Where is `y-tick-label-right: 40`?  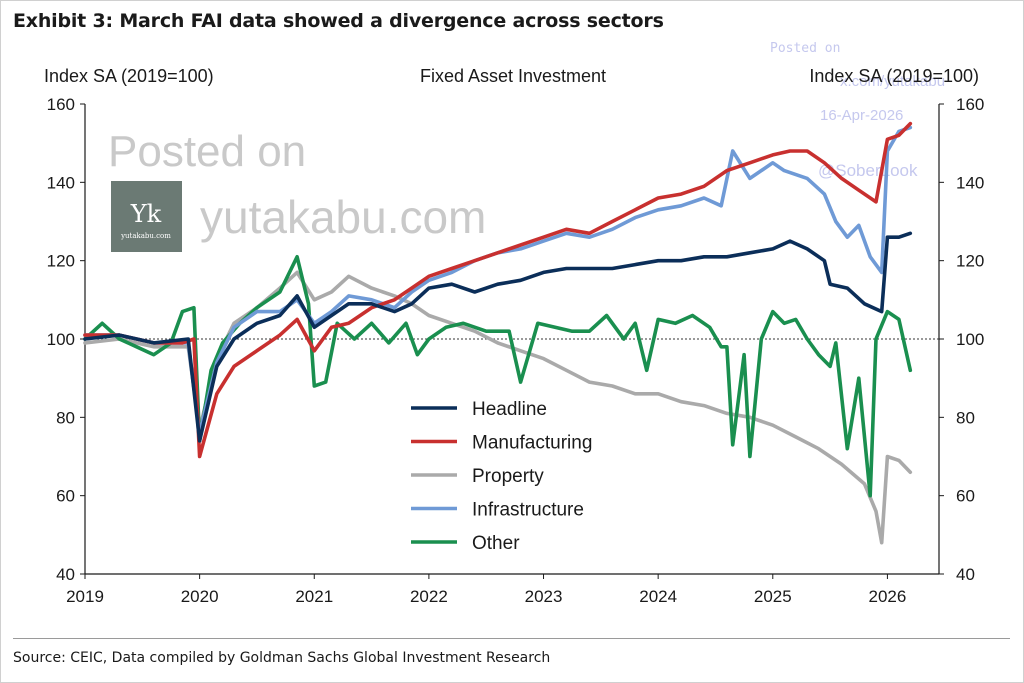
y-tick-label-right: 40 is located at coordinates (965, 574).